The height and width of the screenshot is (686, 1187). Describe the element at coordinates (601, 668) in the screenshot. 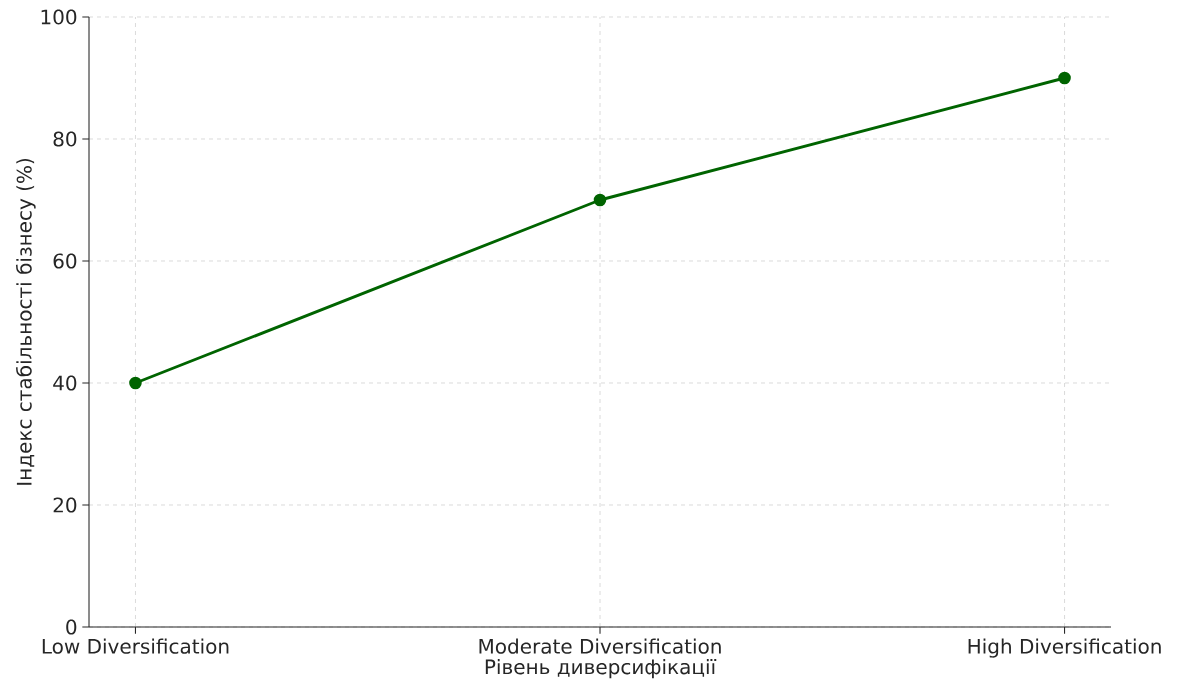

I see `x-axis-title: Рівень диверсифікації` at that location.